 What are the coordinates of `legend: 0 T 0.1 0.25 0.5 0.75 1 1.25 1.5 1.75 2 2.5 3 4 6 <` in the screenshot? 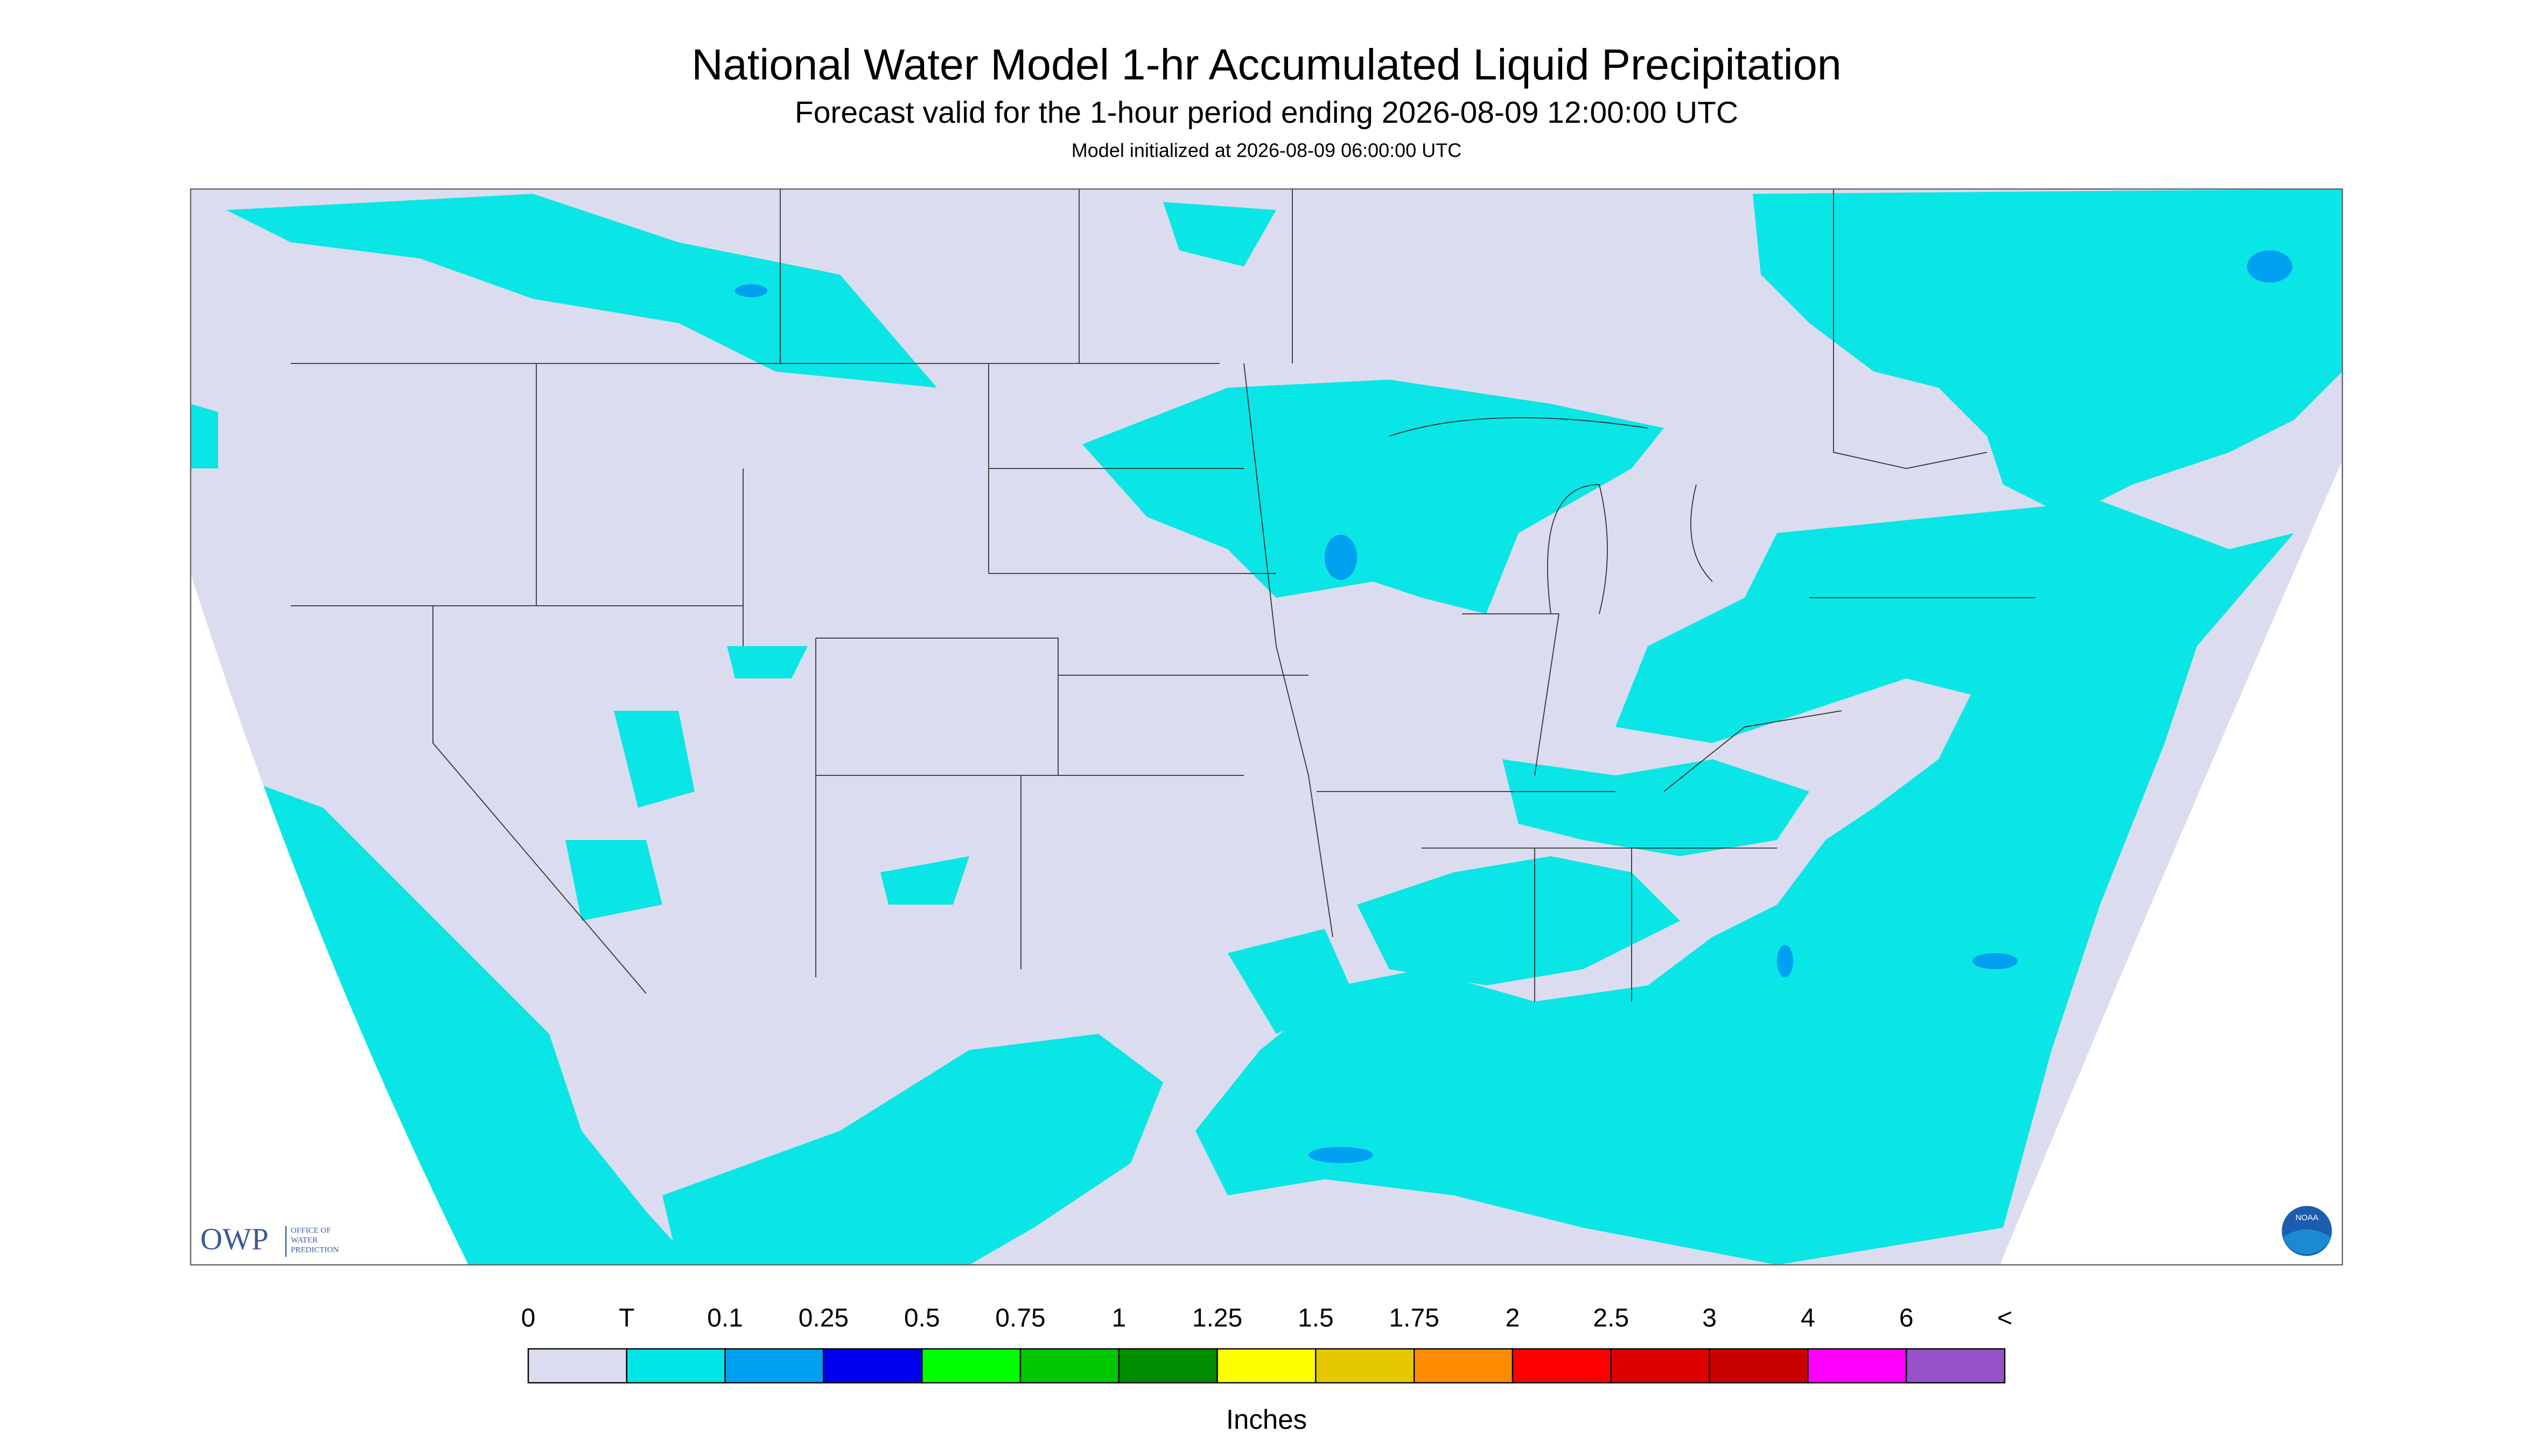 It's located at (1266, 1344).